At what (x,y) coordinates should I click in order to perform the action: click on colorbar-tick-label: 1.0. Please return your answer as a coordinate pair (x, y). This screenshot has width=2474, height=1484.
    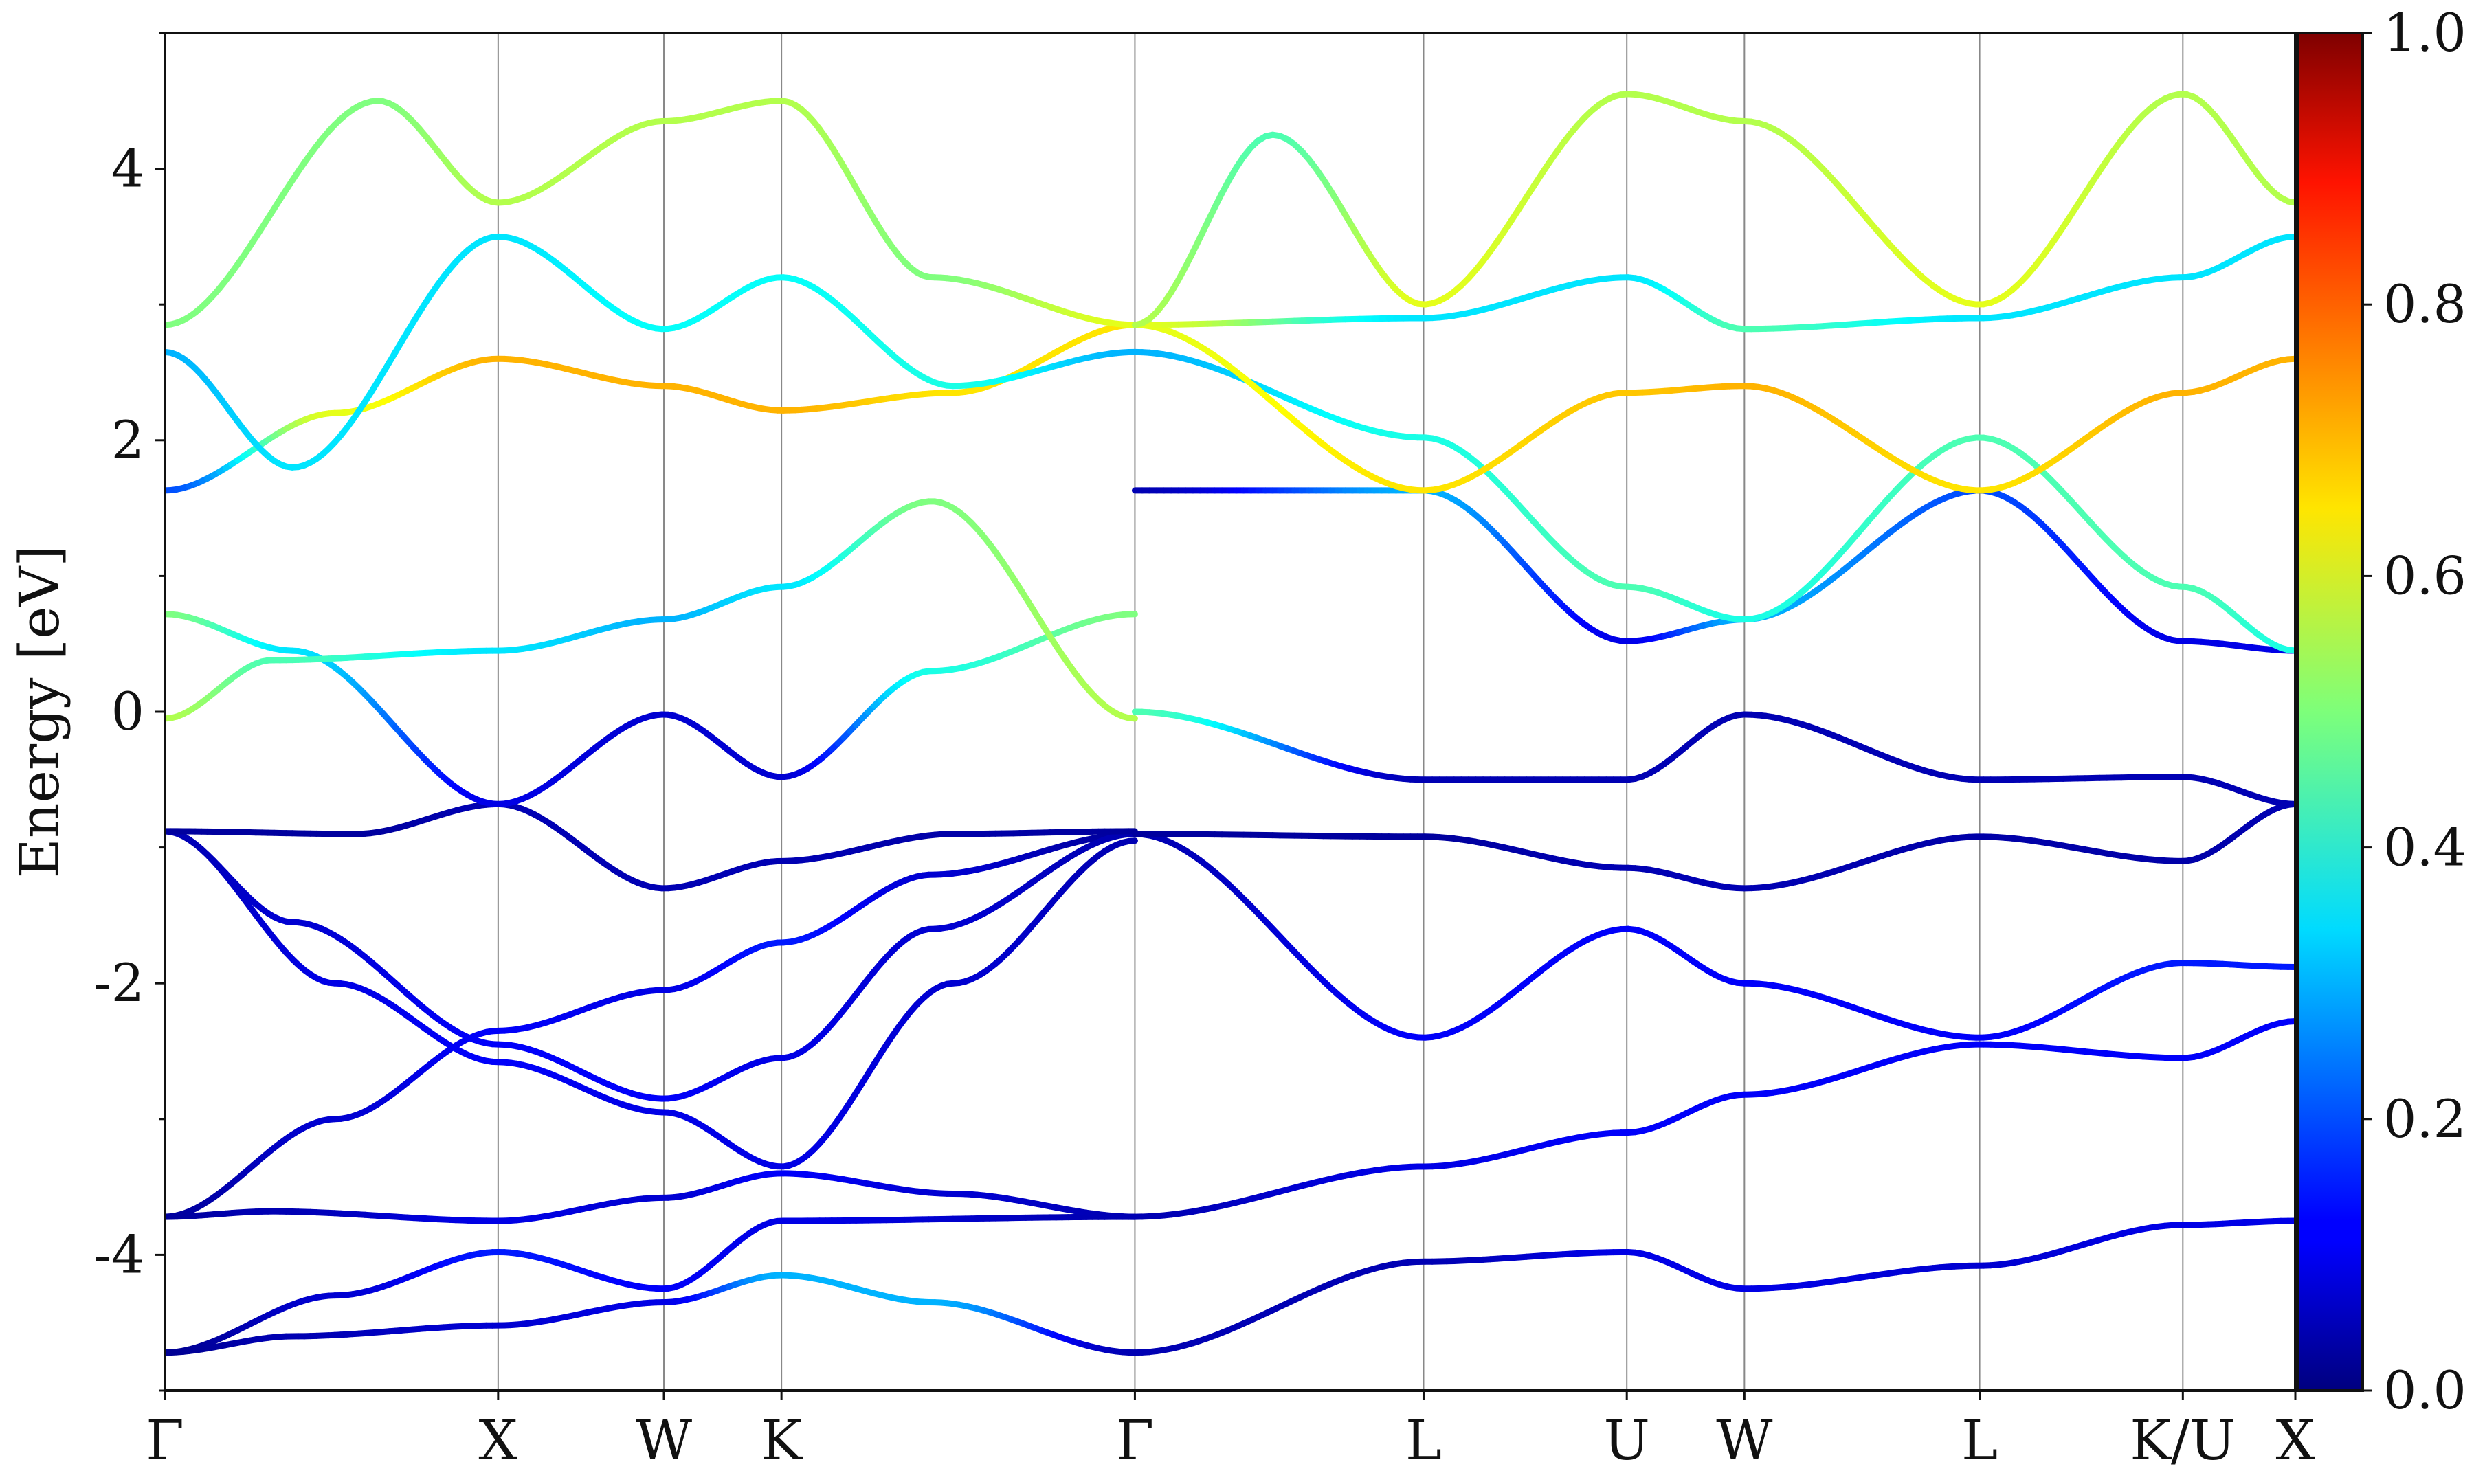
    Looking at the image, I should click on (2424, 32).